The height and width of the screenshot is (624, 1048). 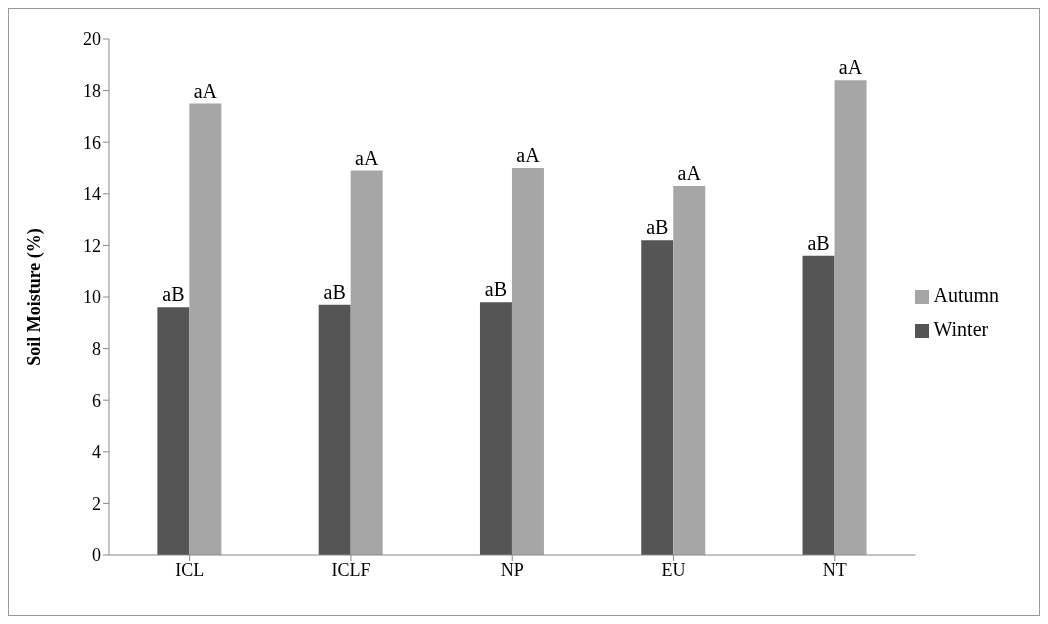 What do you see at coordinates (96, 555) in the screenshot?
I see `y-tick-label: 0` at bounding box center [96, 555].